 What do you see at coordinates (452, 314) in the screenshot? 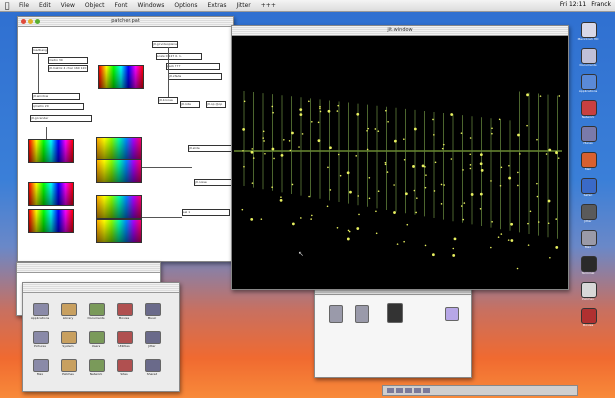
I see `photos-icon` at bounding box center [452, 314].